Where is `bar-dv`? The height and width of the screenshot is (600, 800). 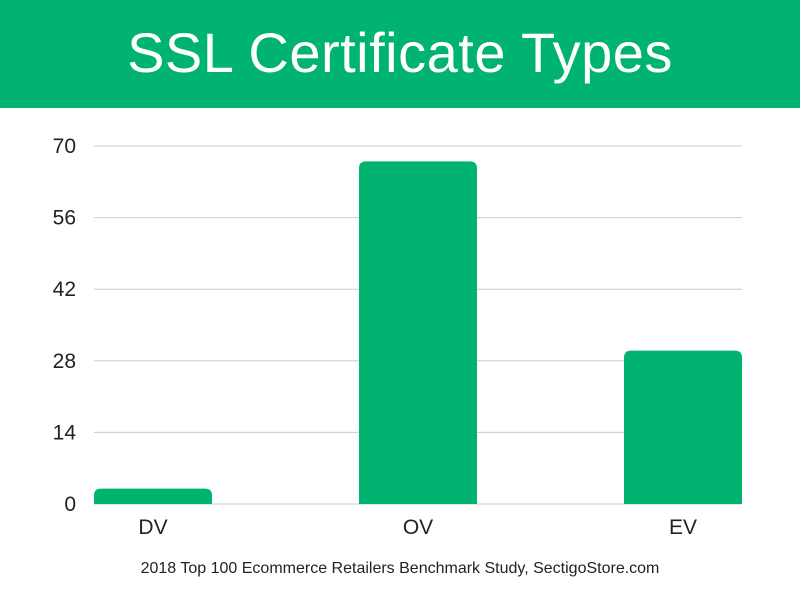
bar-dv is located at coordinates (153, 496).